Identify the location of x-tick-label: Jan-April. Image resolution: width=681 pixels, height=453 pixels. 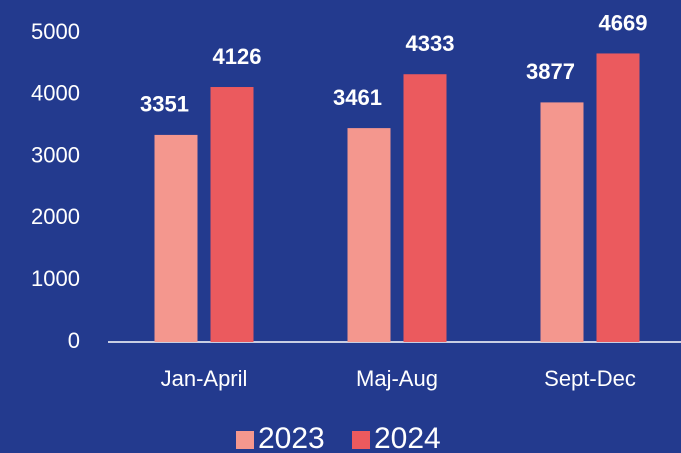
(204, 378).